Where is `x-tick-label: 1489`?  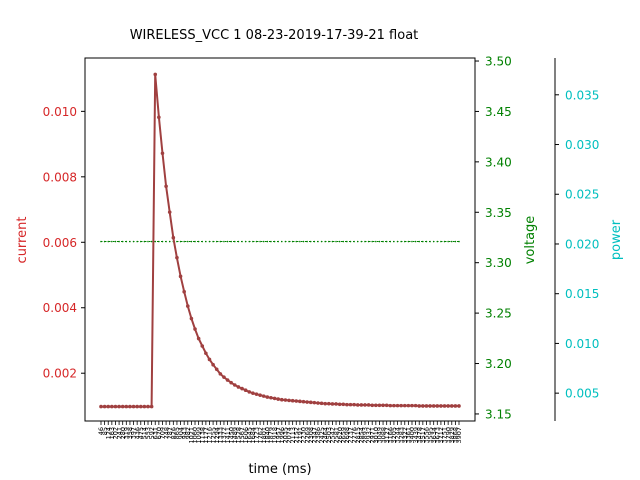 x-tick-label: 1489 is located at coordinates (235, 435).